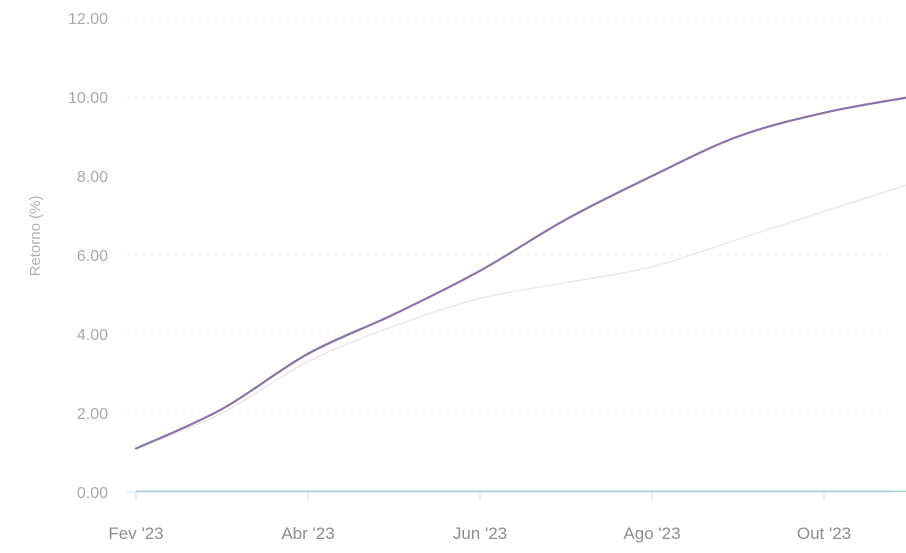 This screenshot has width=906, height=553. What do you see at coordinates (92, 177) in the screenshot?
I see `y-tick-label: 8.00` at bounding box center [92, 177].